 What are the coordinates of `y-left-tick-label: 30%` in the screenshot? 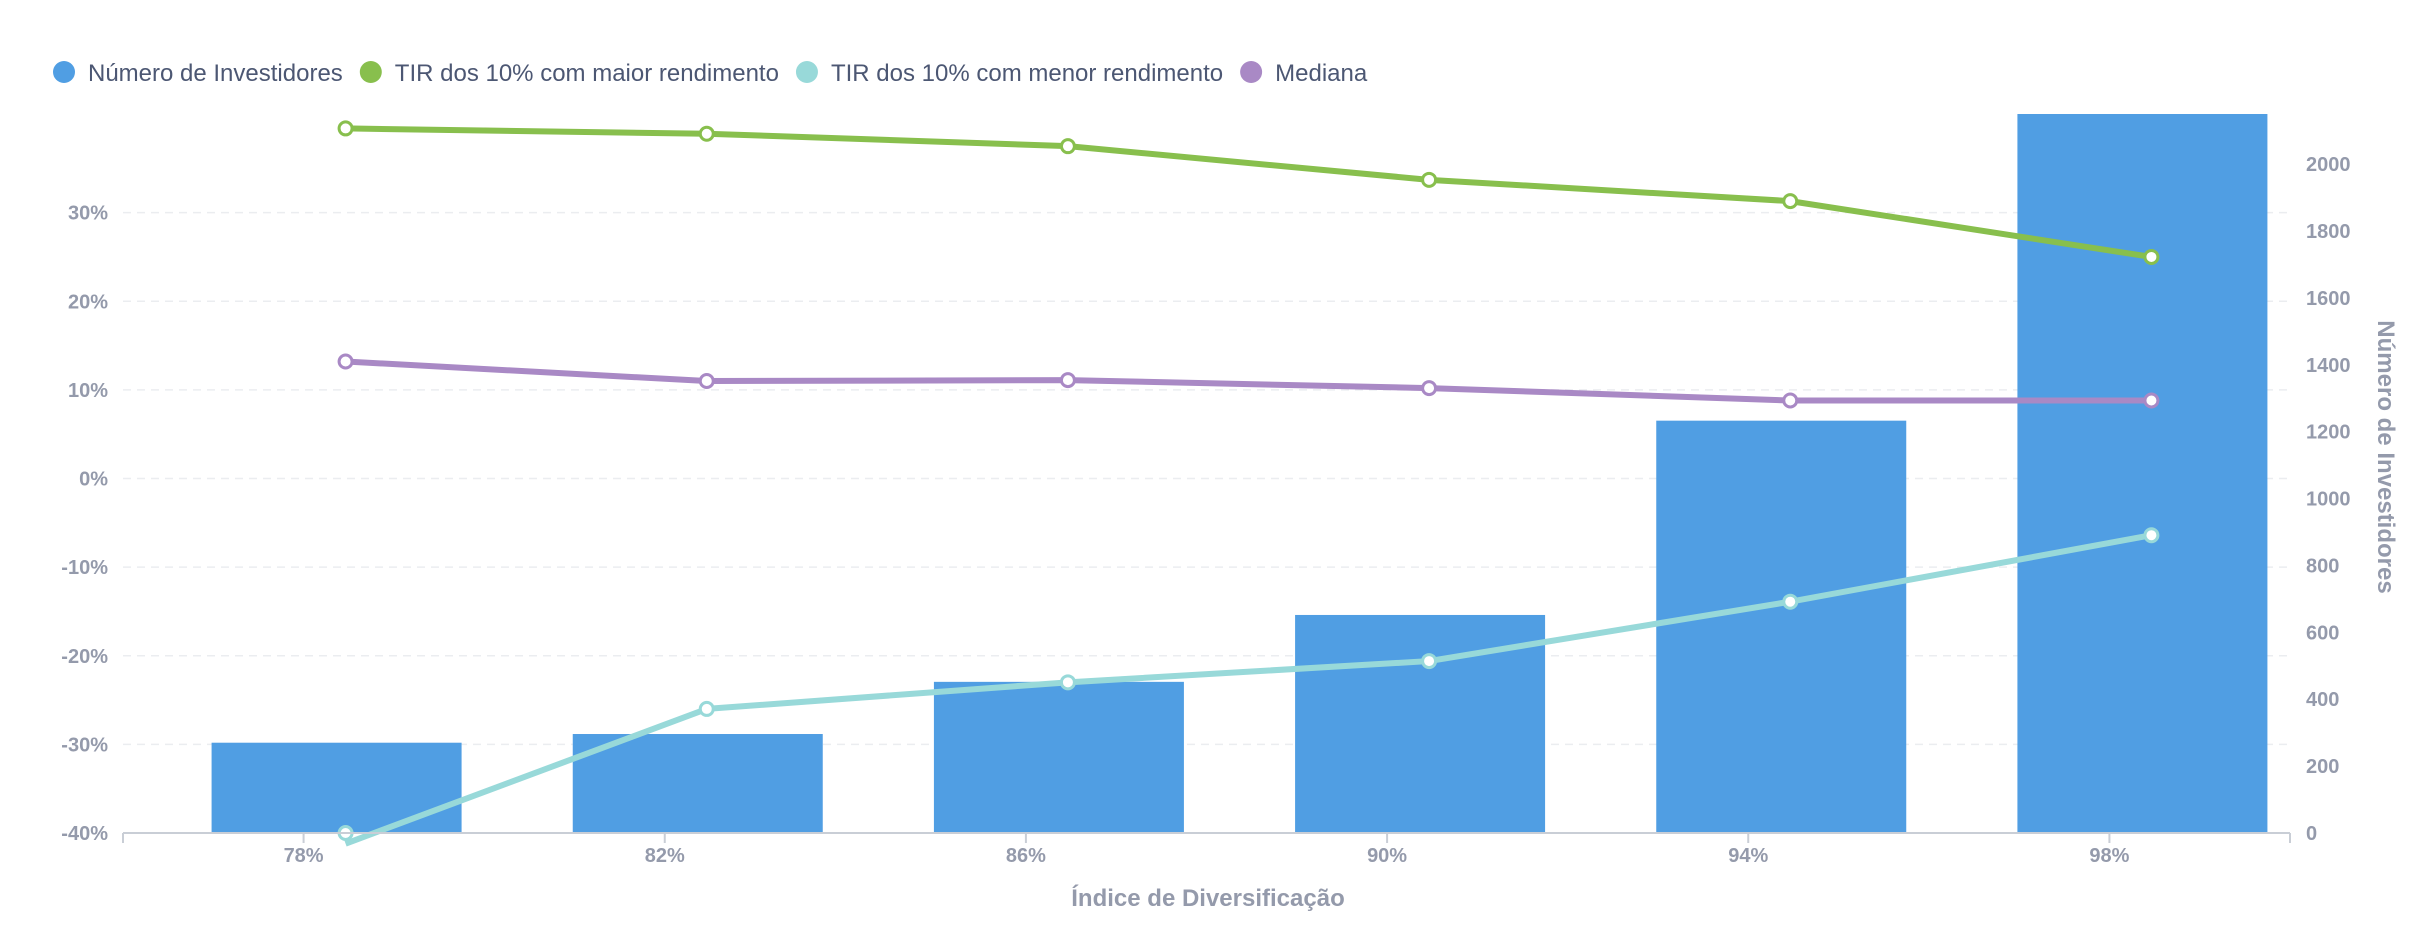 It's located at (88, 214).